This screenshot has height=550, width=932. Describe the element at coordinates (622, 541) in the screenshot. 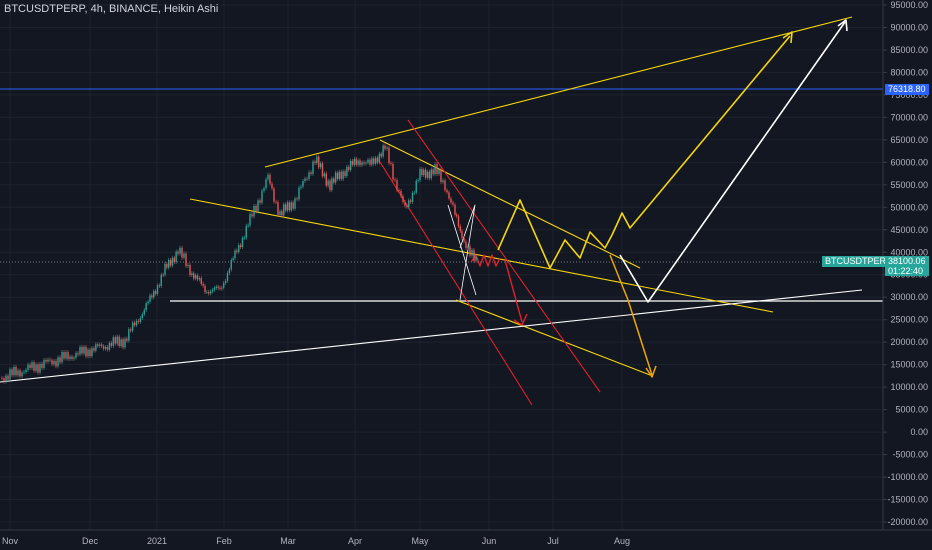

I see `time-tick-label: Aug` at that location.